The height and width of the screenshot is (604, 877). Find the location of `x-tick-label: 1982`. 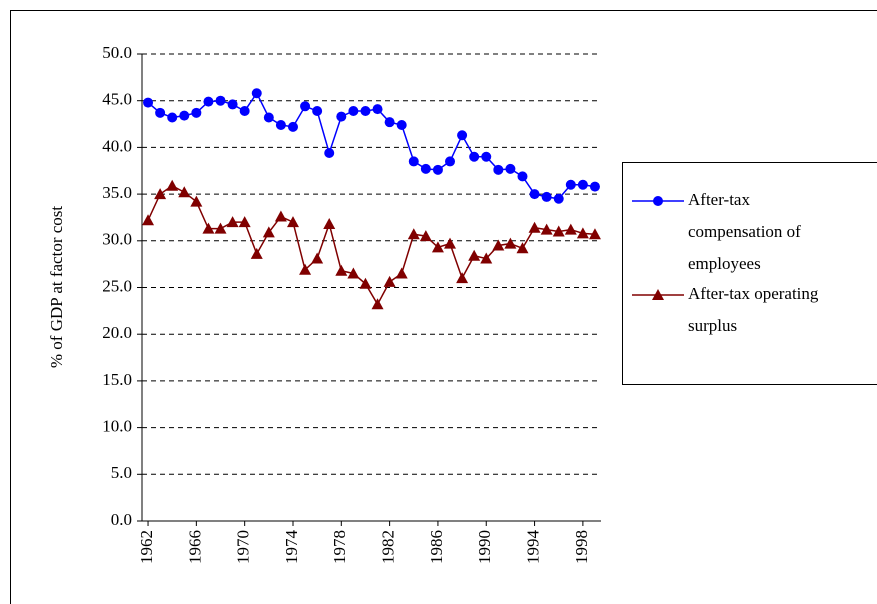

x-tick-label: 1982 is located at coordinates (388, 547).